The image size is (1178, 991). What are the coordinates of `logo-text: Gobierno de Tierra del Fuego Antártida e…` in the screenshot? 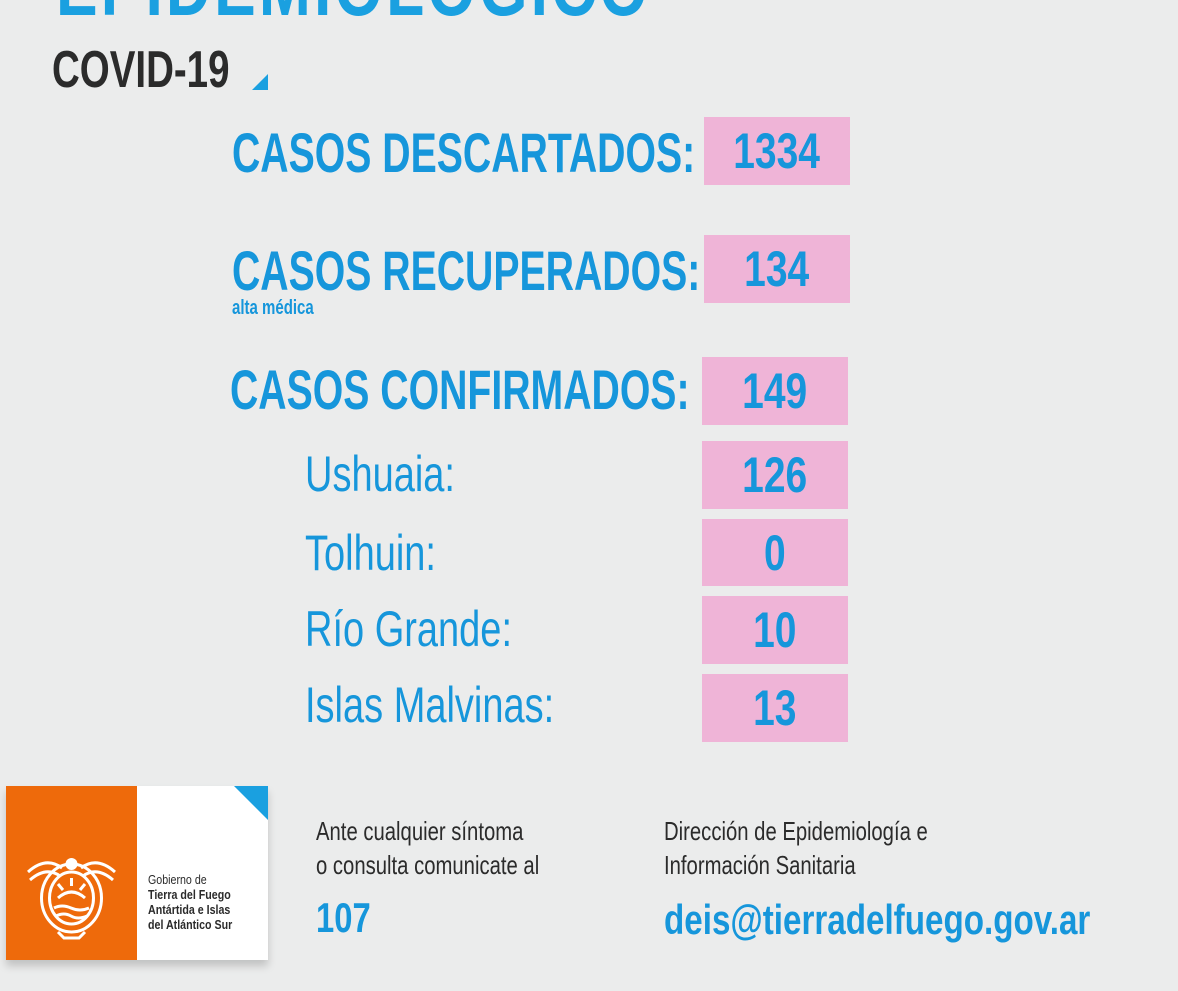 It's located at (190, 902).